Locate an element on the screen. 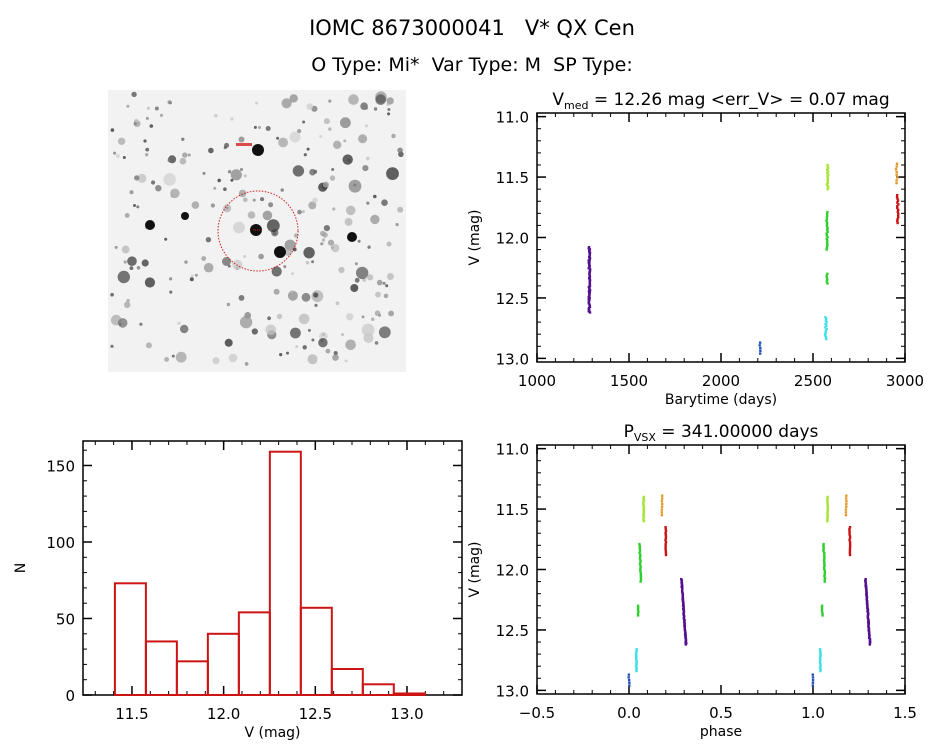  series-season4a is located at coordinates (827, 278).